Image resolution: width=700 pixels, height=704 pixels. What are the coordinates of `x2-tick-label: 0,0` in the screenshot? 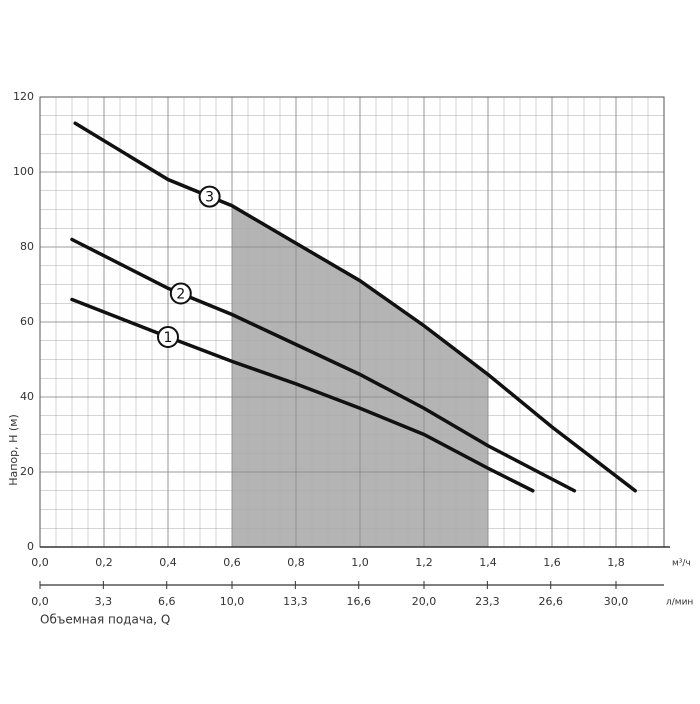 It's located at (40, 601).